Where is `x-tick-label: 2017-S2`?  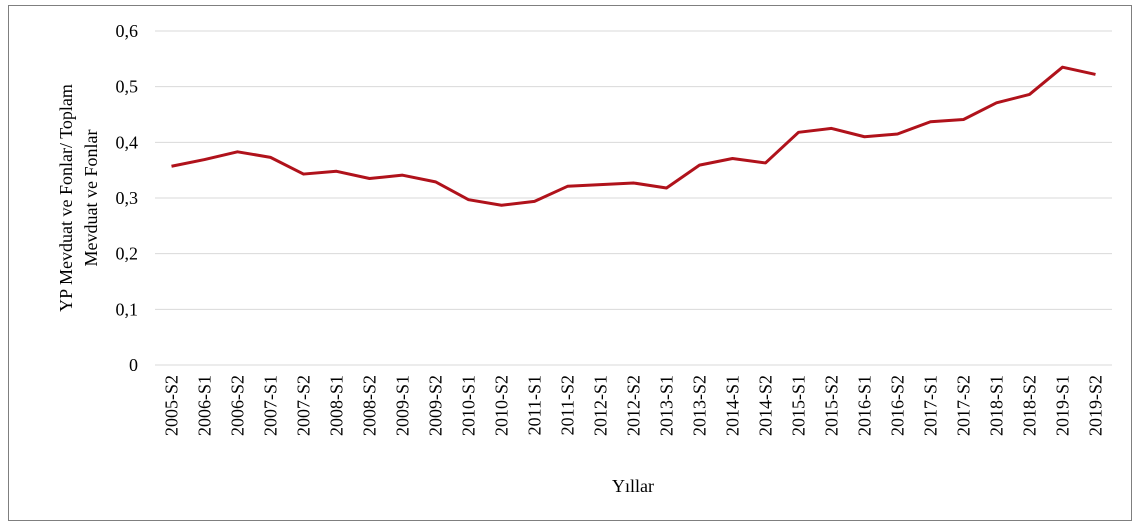 x-tick-label: 2017-S2 is located at coordinates (964, 405).